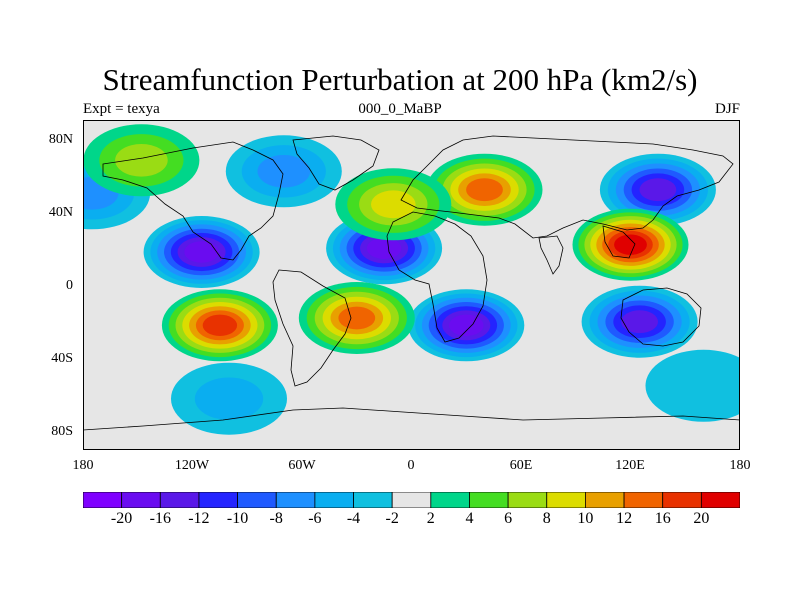 The height and width of the screenshot is (600, 800). What do you see at coordinates (508, 518) in the screenshot?
I see `colorbar-label: 6` at bounding box center [508, 518].